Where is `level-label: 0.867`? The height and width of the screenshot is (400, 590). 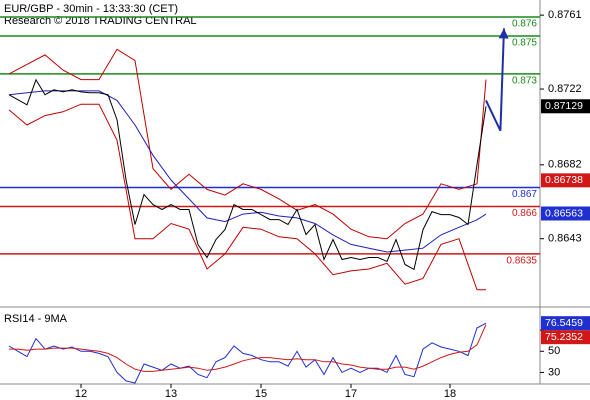
level-label: 0.867 is located at coordinates (524, 194).